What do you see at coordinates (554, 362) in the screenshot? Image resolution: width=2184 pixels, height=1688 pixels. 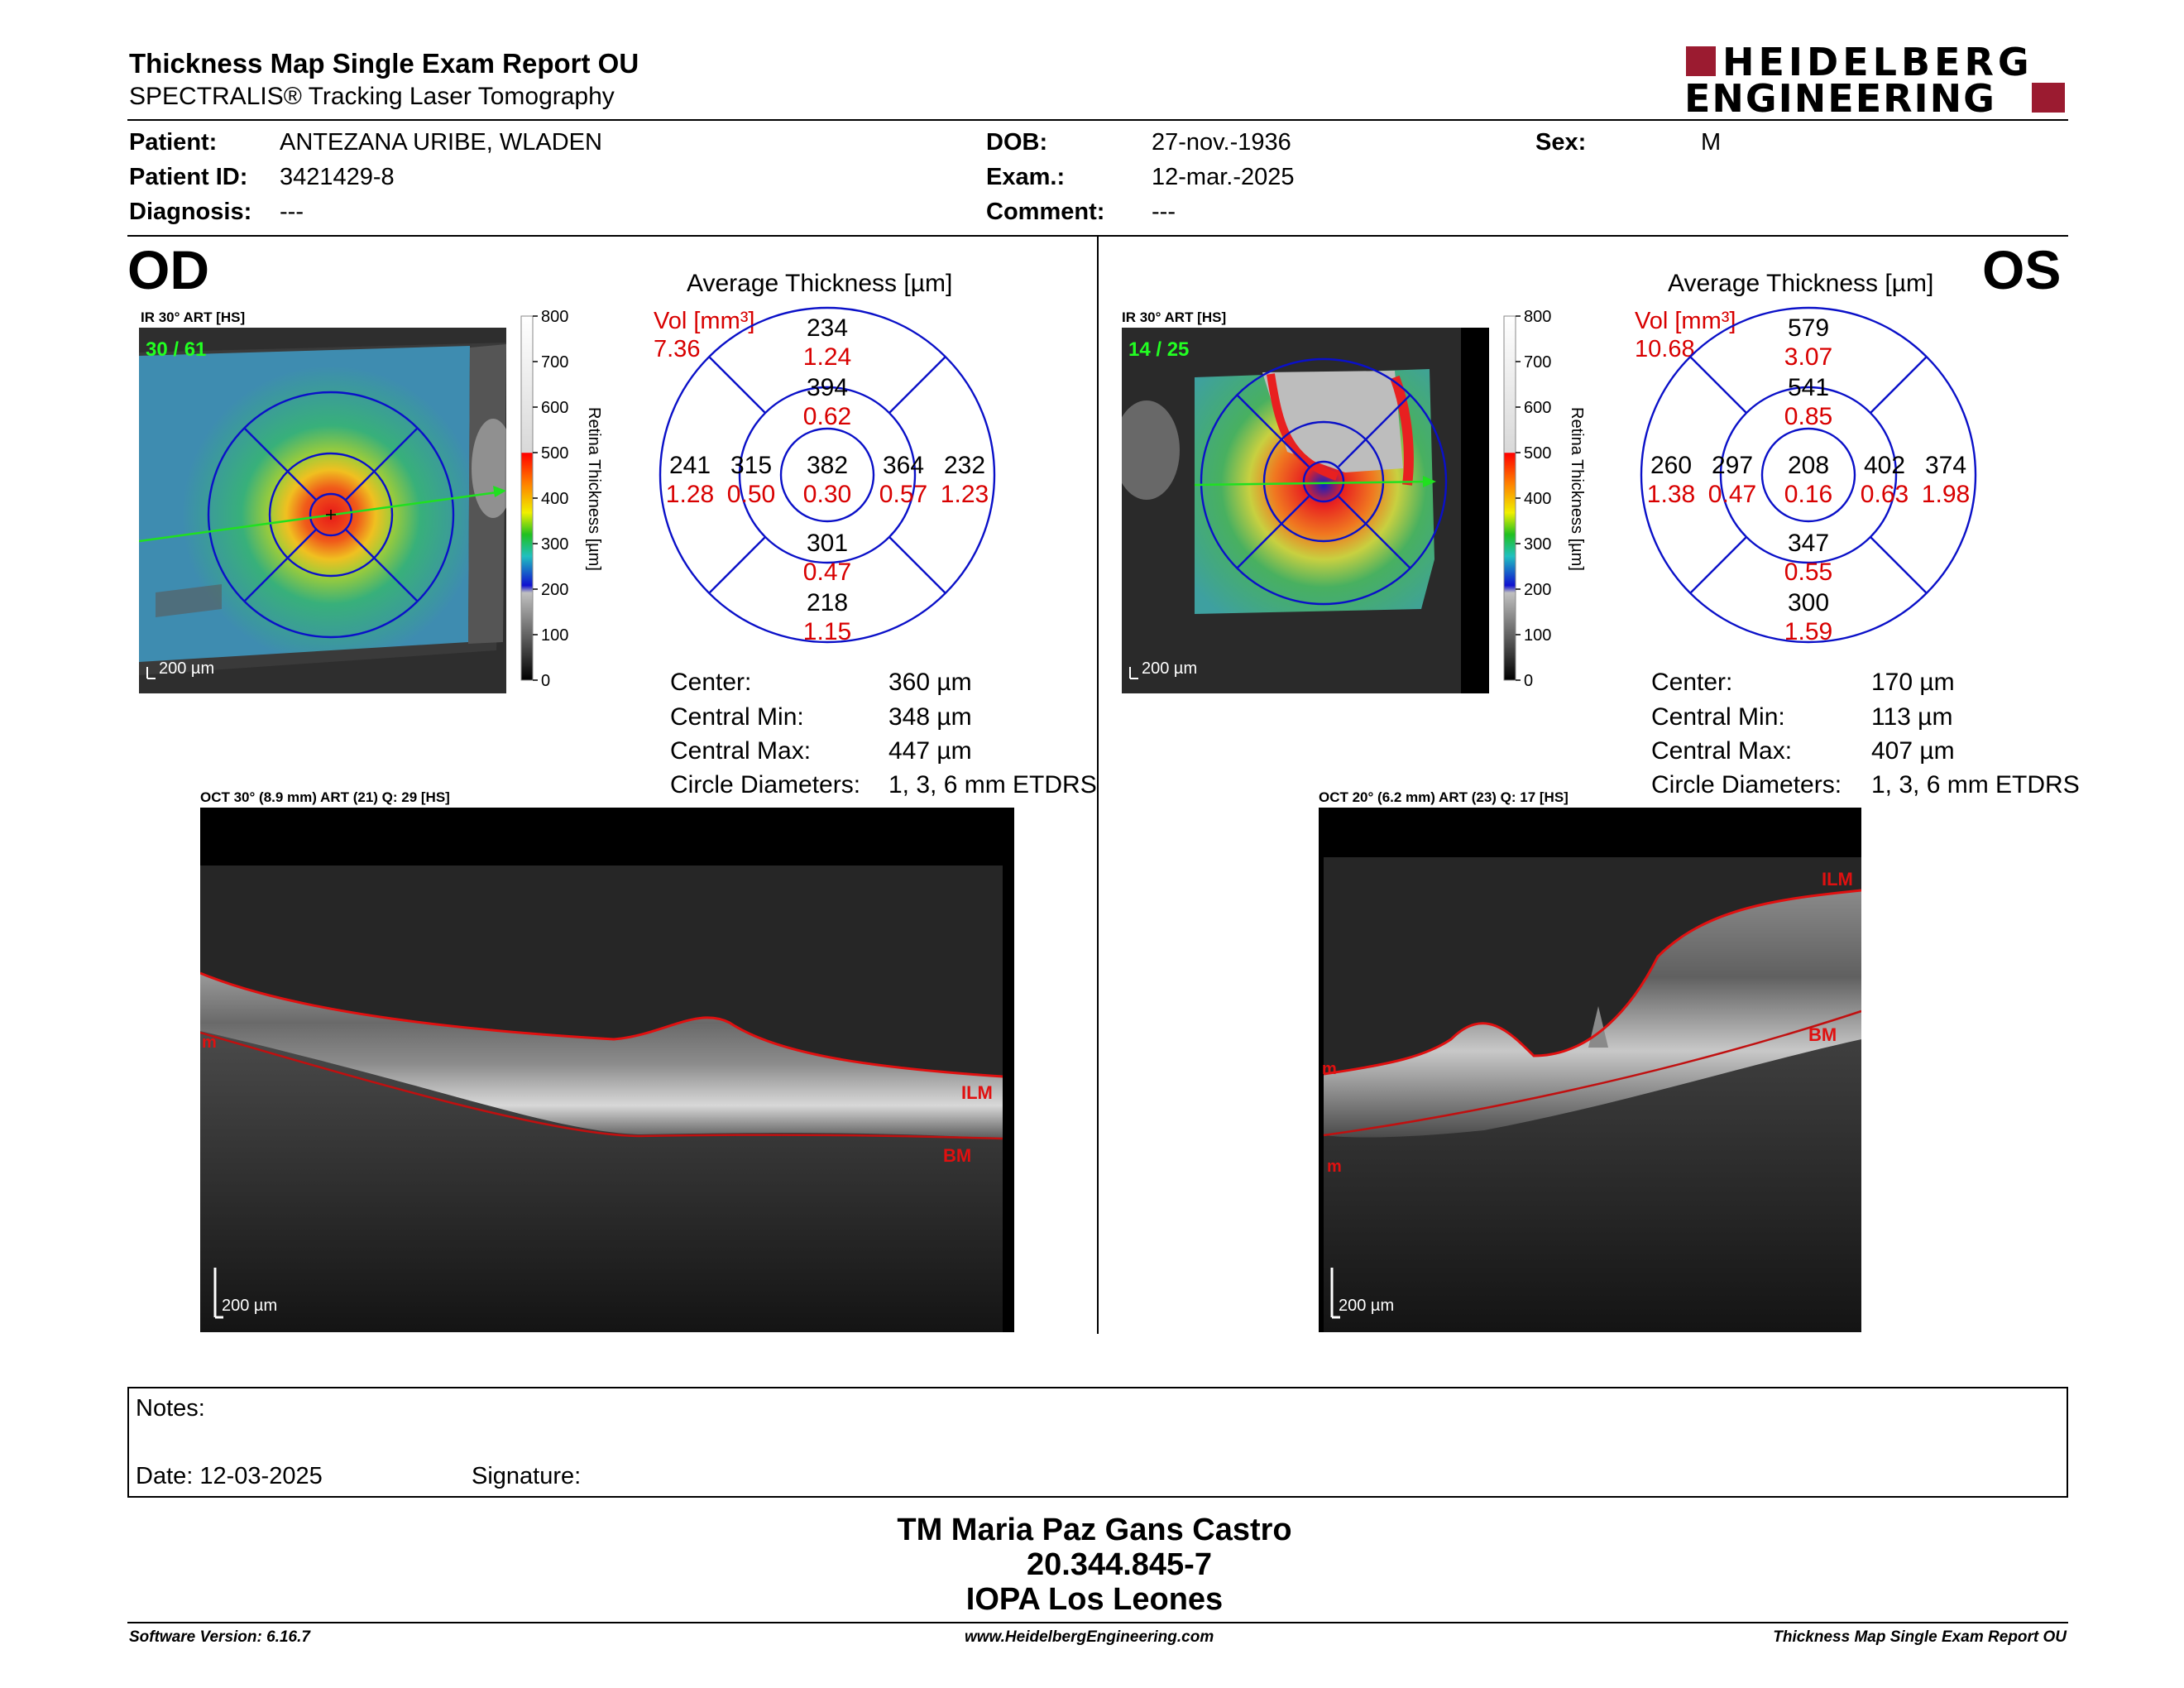 I see `od-cbar-tick: 700` at bounding box center [554, 362].